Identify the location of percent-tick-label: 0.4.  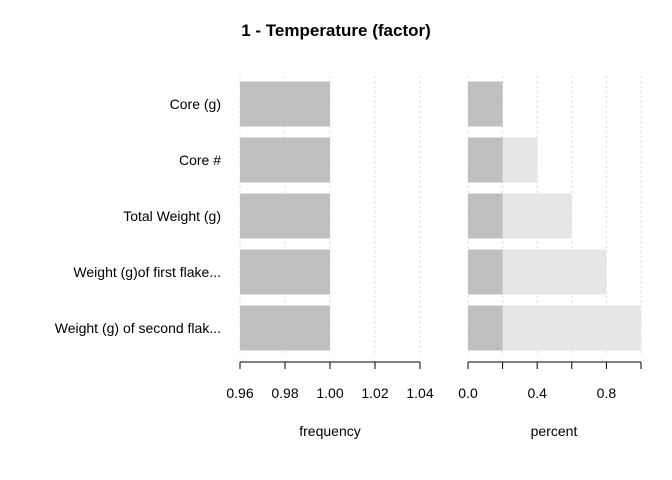
(537, 393).